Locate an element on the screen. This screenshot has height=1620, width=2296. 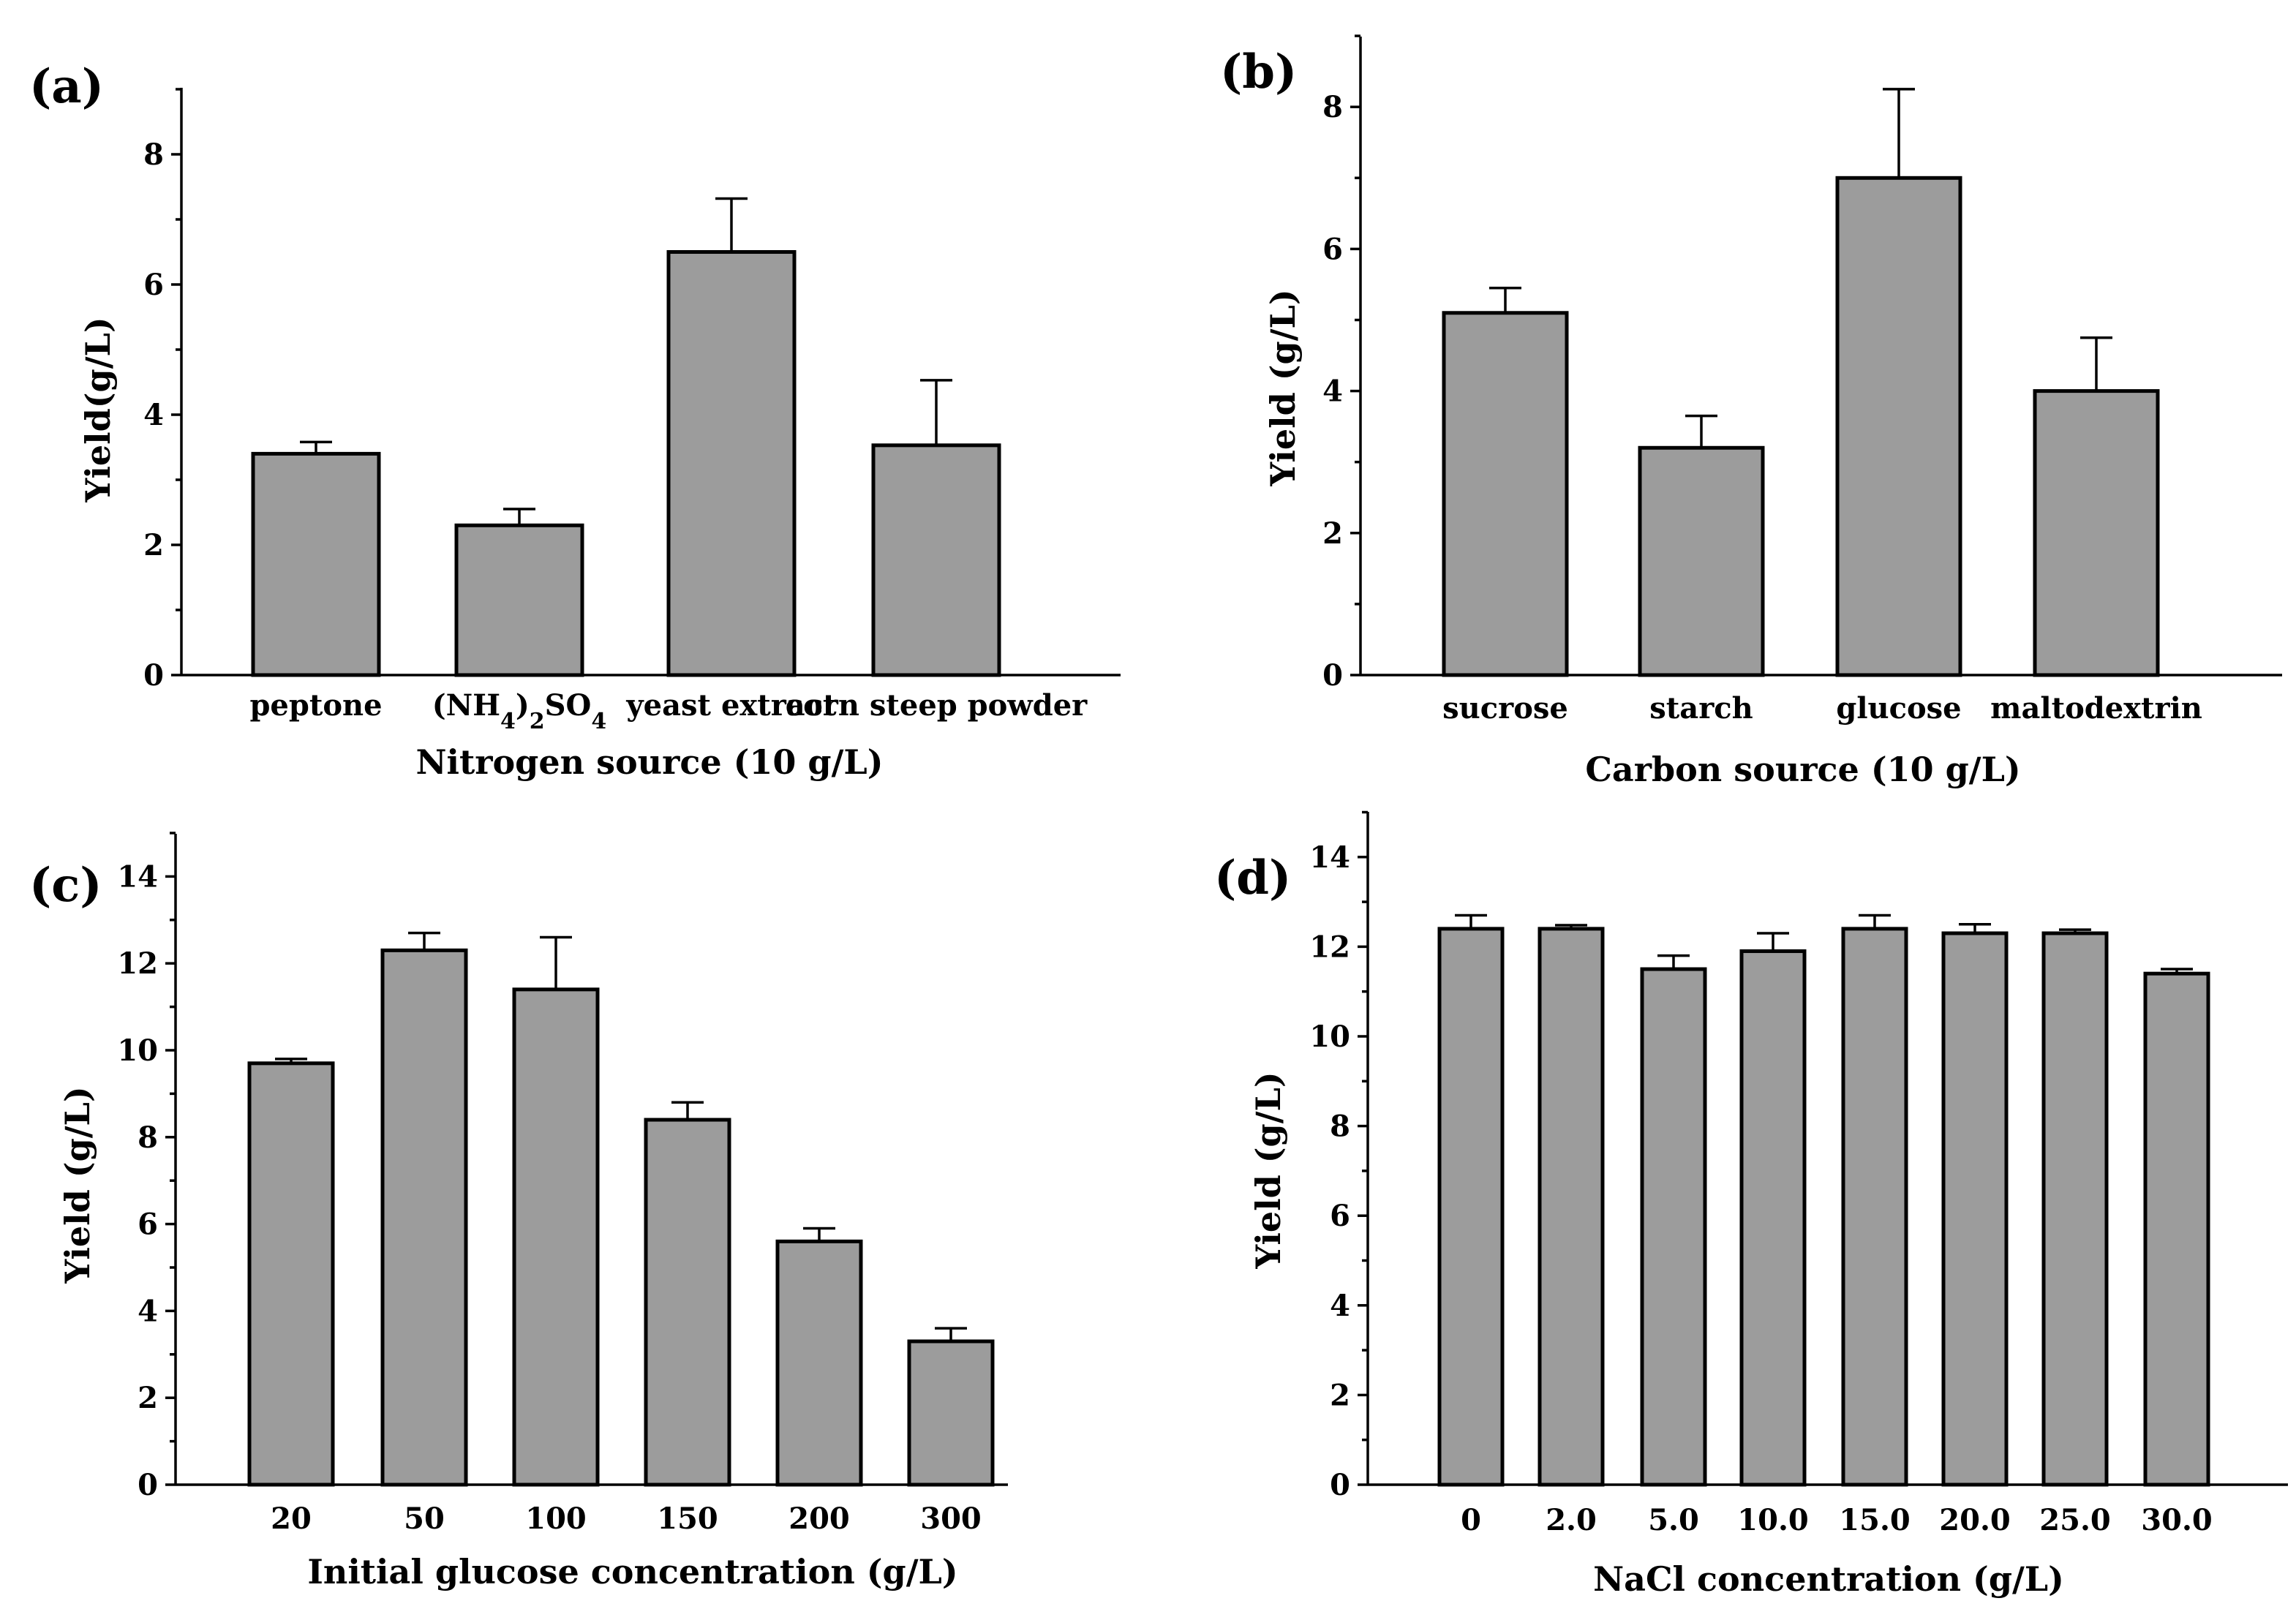
category-label: 0 is located at coordinates (1471, 1520).